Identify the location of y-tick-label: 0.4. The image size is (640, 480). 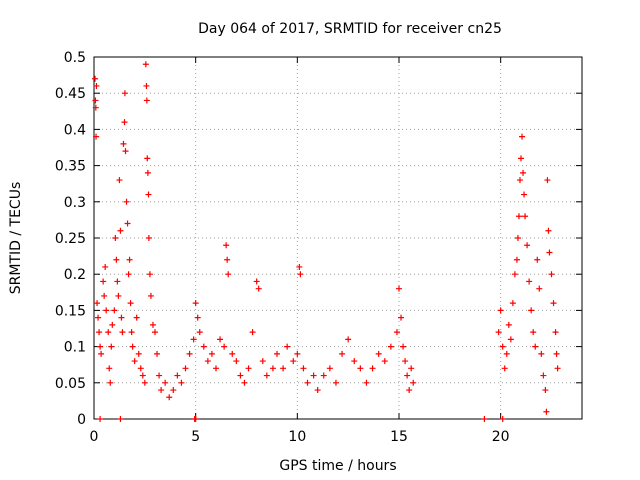
(75, 130).